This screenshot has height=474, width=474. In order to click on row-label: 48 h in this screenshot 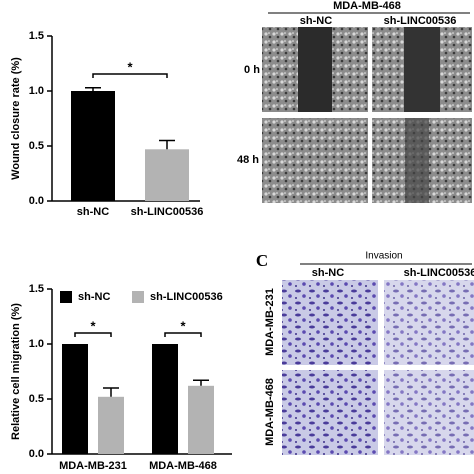, I will do `click(248, 160)`.